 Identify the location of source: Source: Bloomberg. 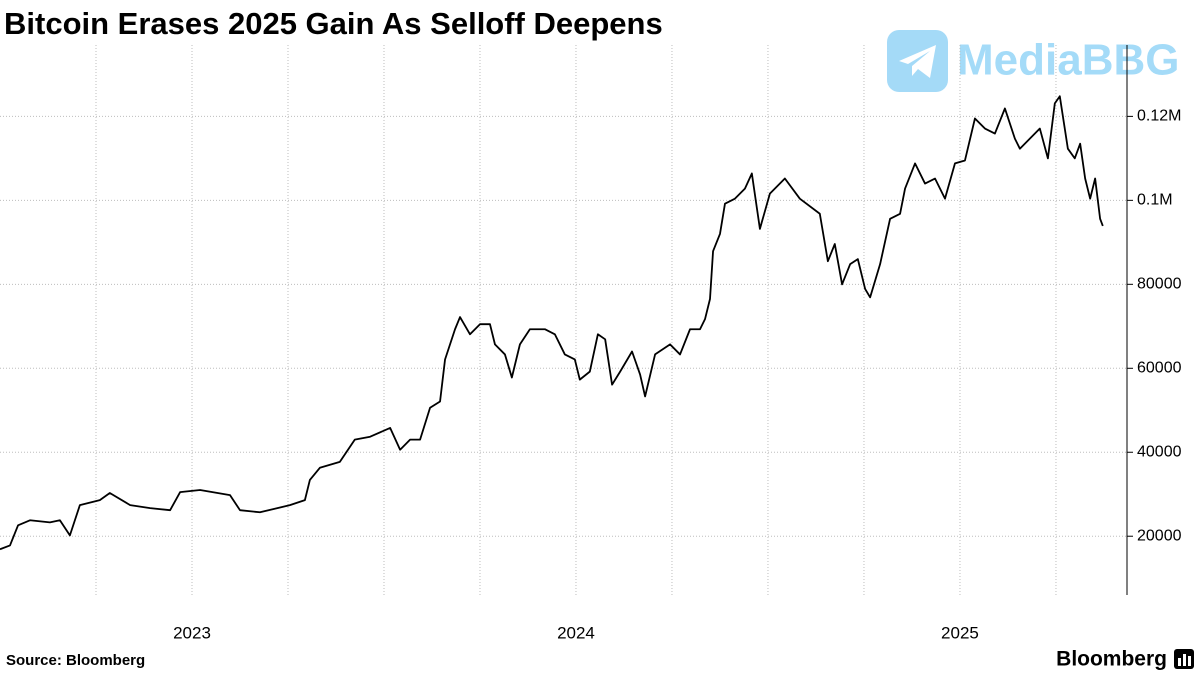
(75, 660).